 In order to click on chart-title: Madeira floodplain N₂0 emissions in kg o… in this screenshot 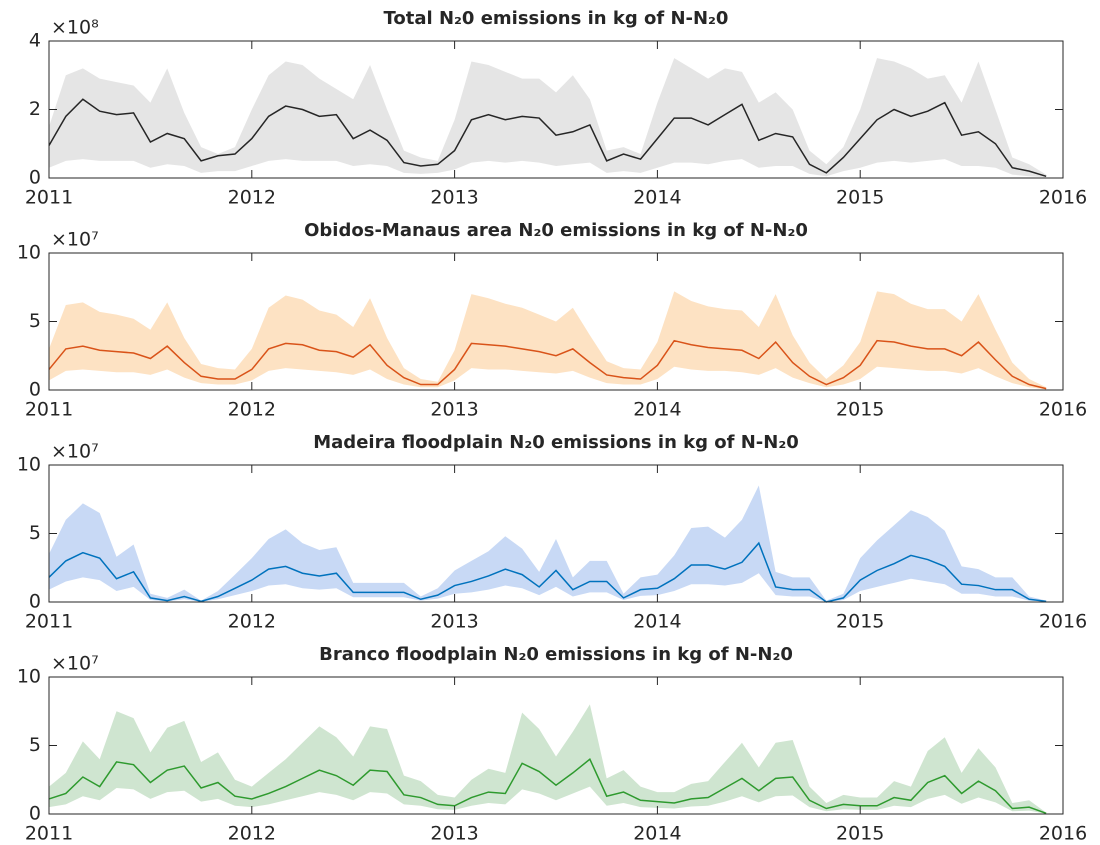, I will do `click(556, 442)`.